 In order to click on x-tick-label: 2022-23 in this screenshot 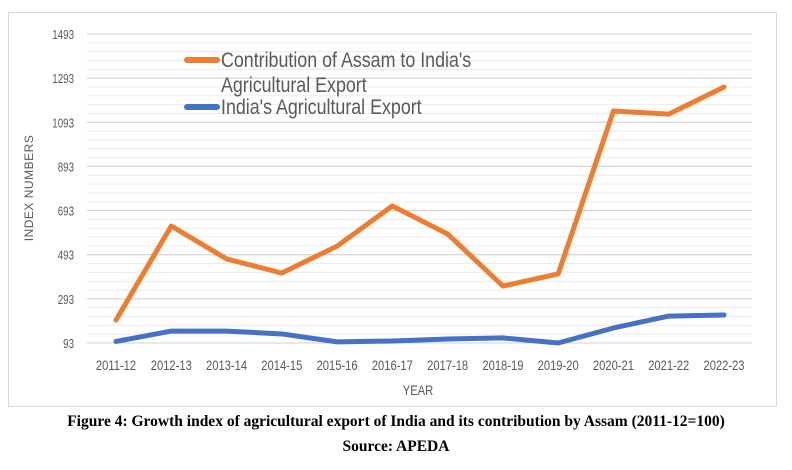, I will do `click(723, 365)`.